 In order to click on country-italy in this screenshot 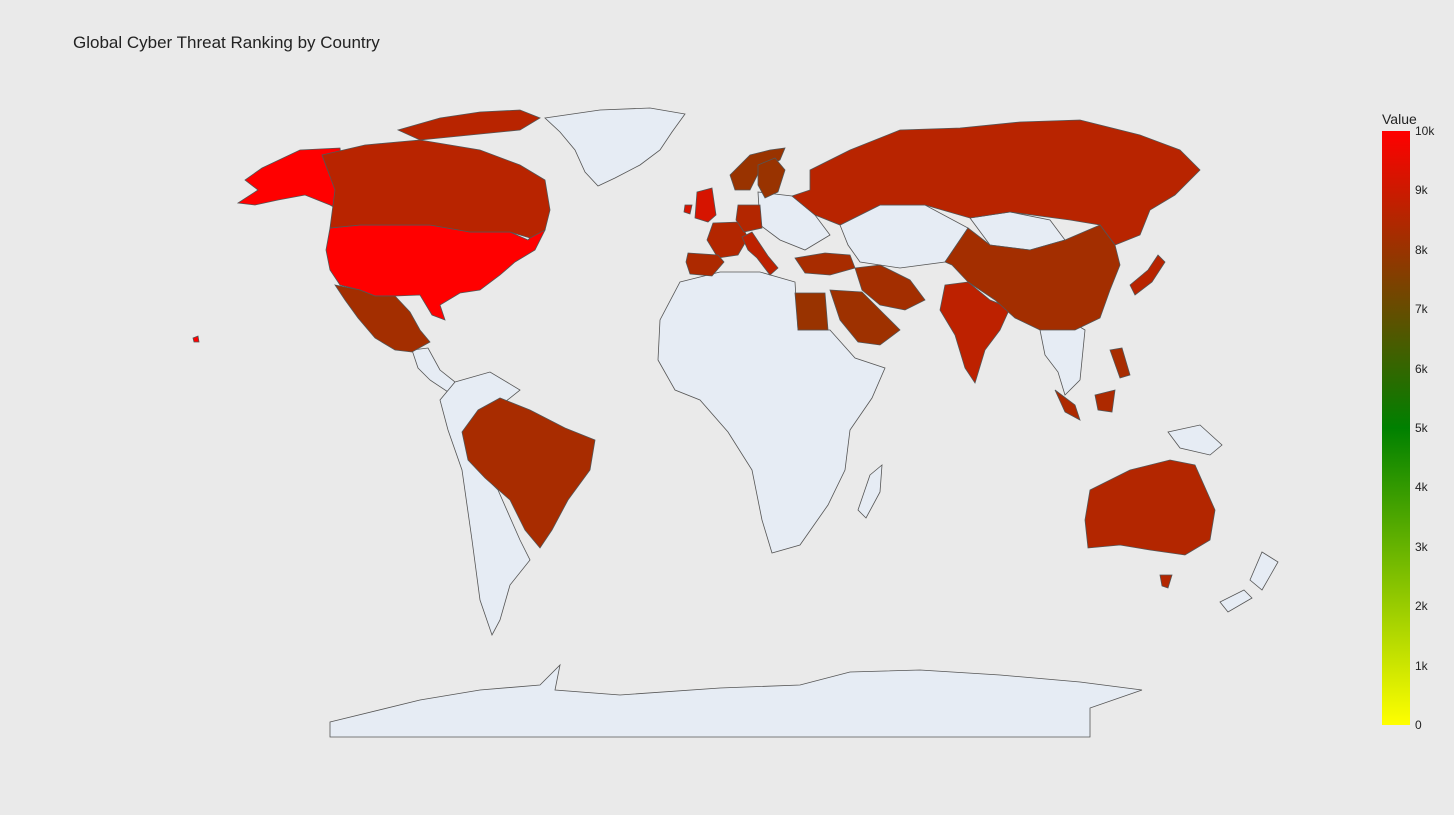, I will do `click(760, 253)`.